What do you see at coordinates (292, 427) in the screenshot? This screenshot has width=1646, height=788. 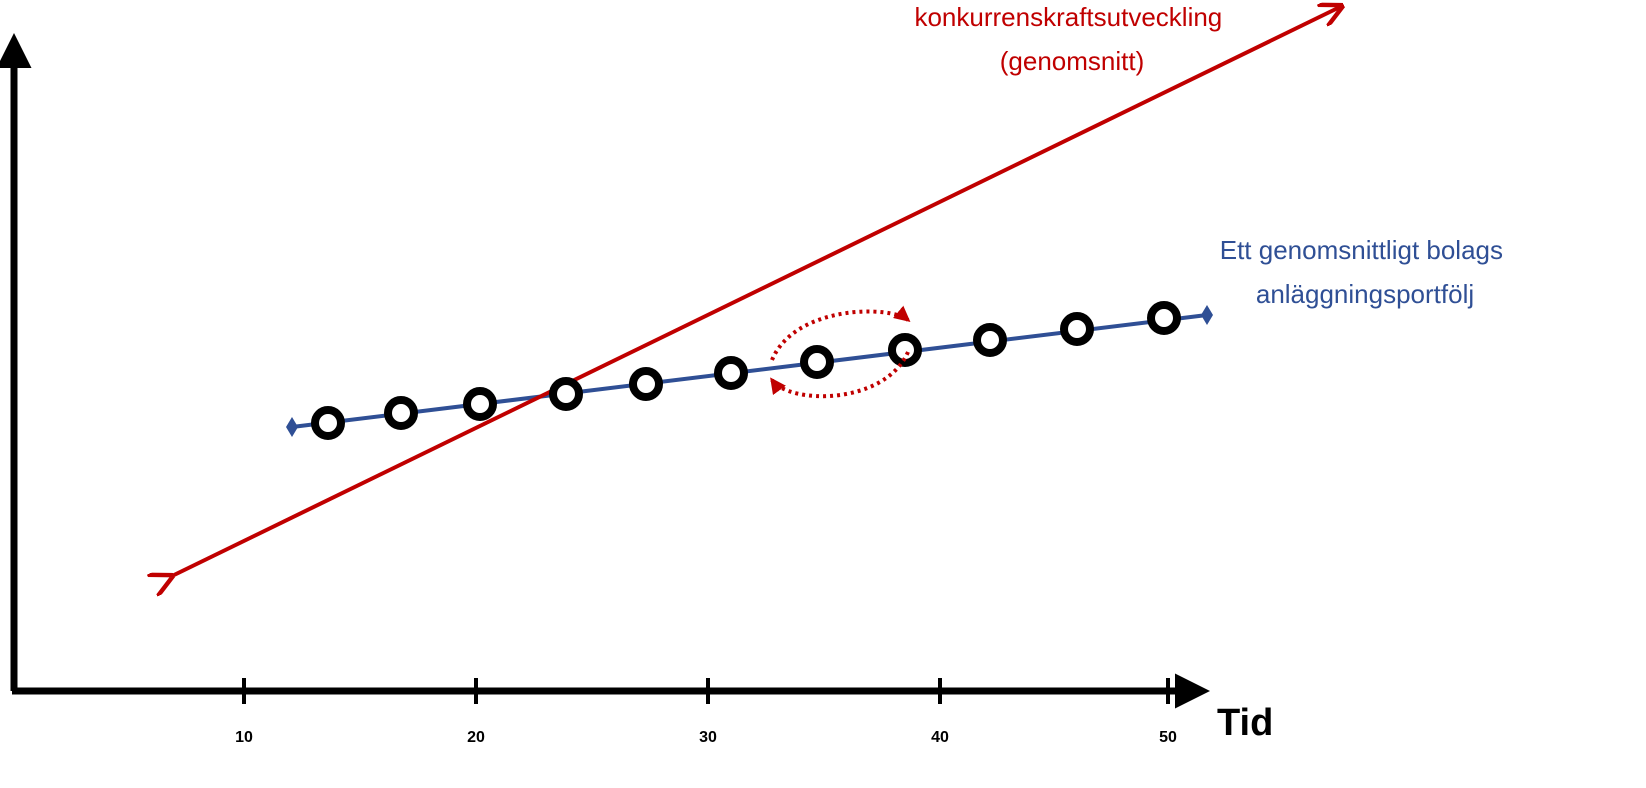 I see `portfolio-line-start-marker` at bounding box center [292, 427].